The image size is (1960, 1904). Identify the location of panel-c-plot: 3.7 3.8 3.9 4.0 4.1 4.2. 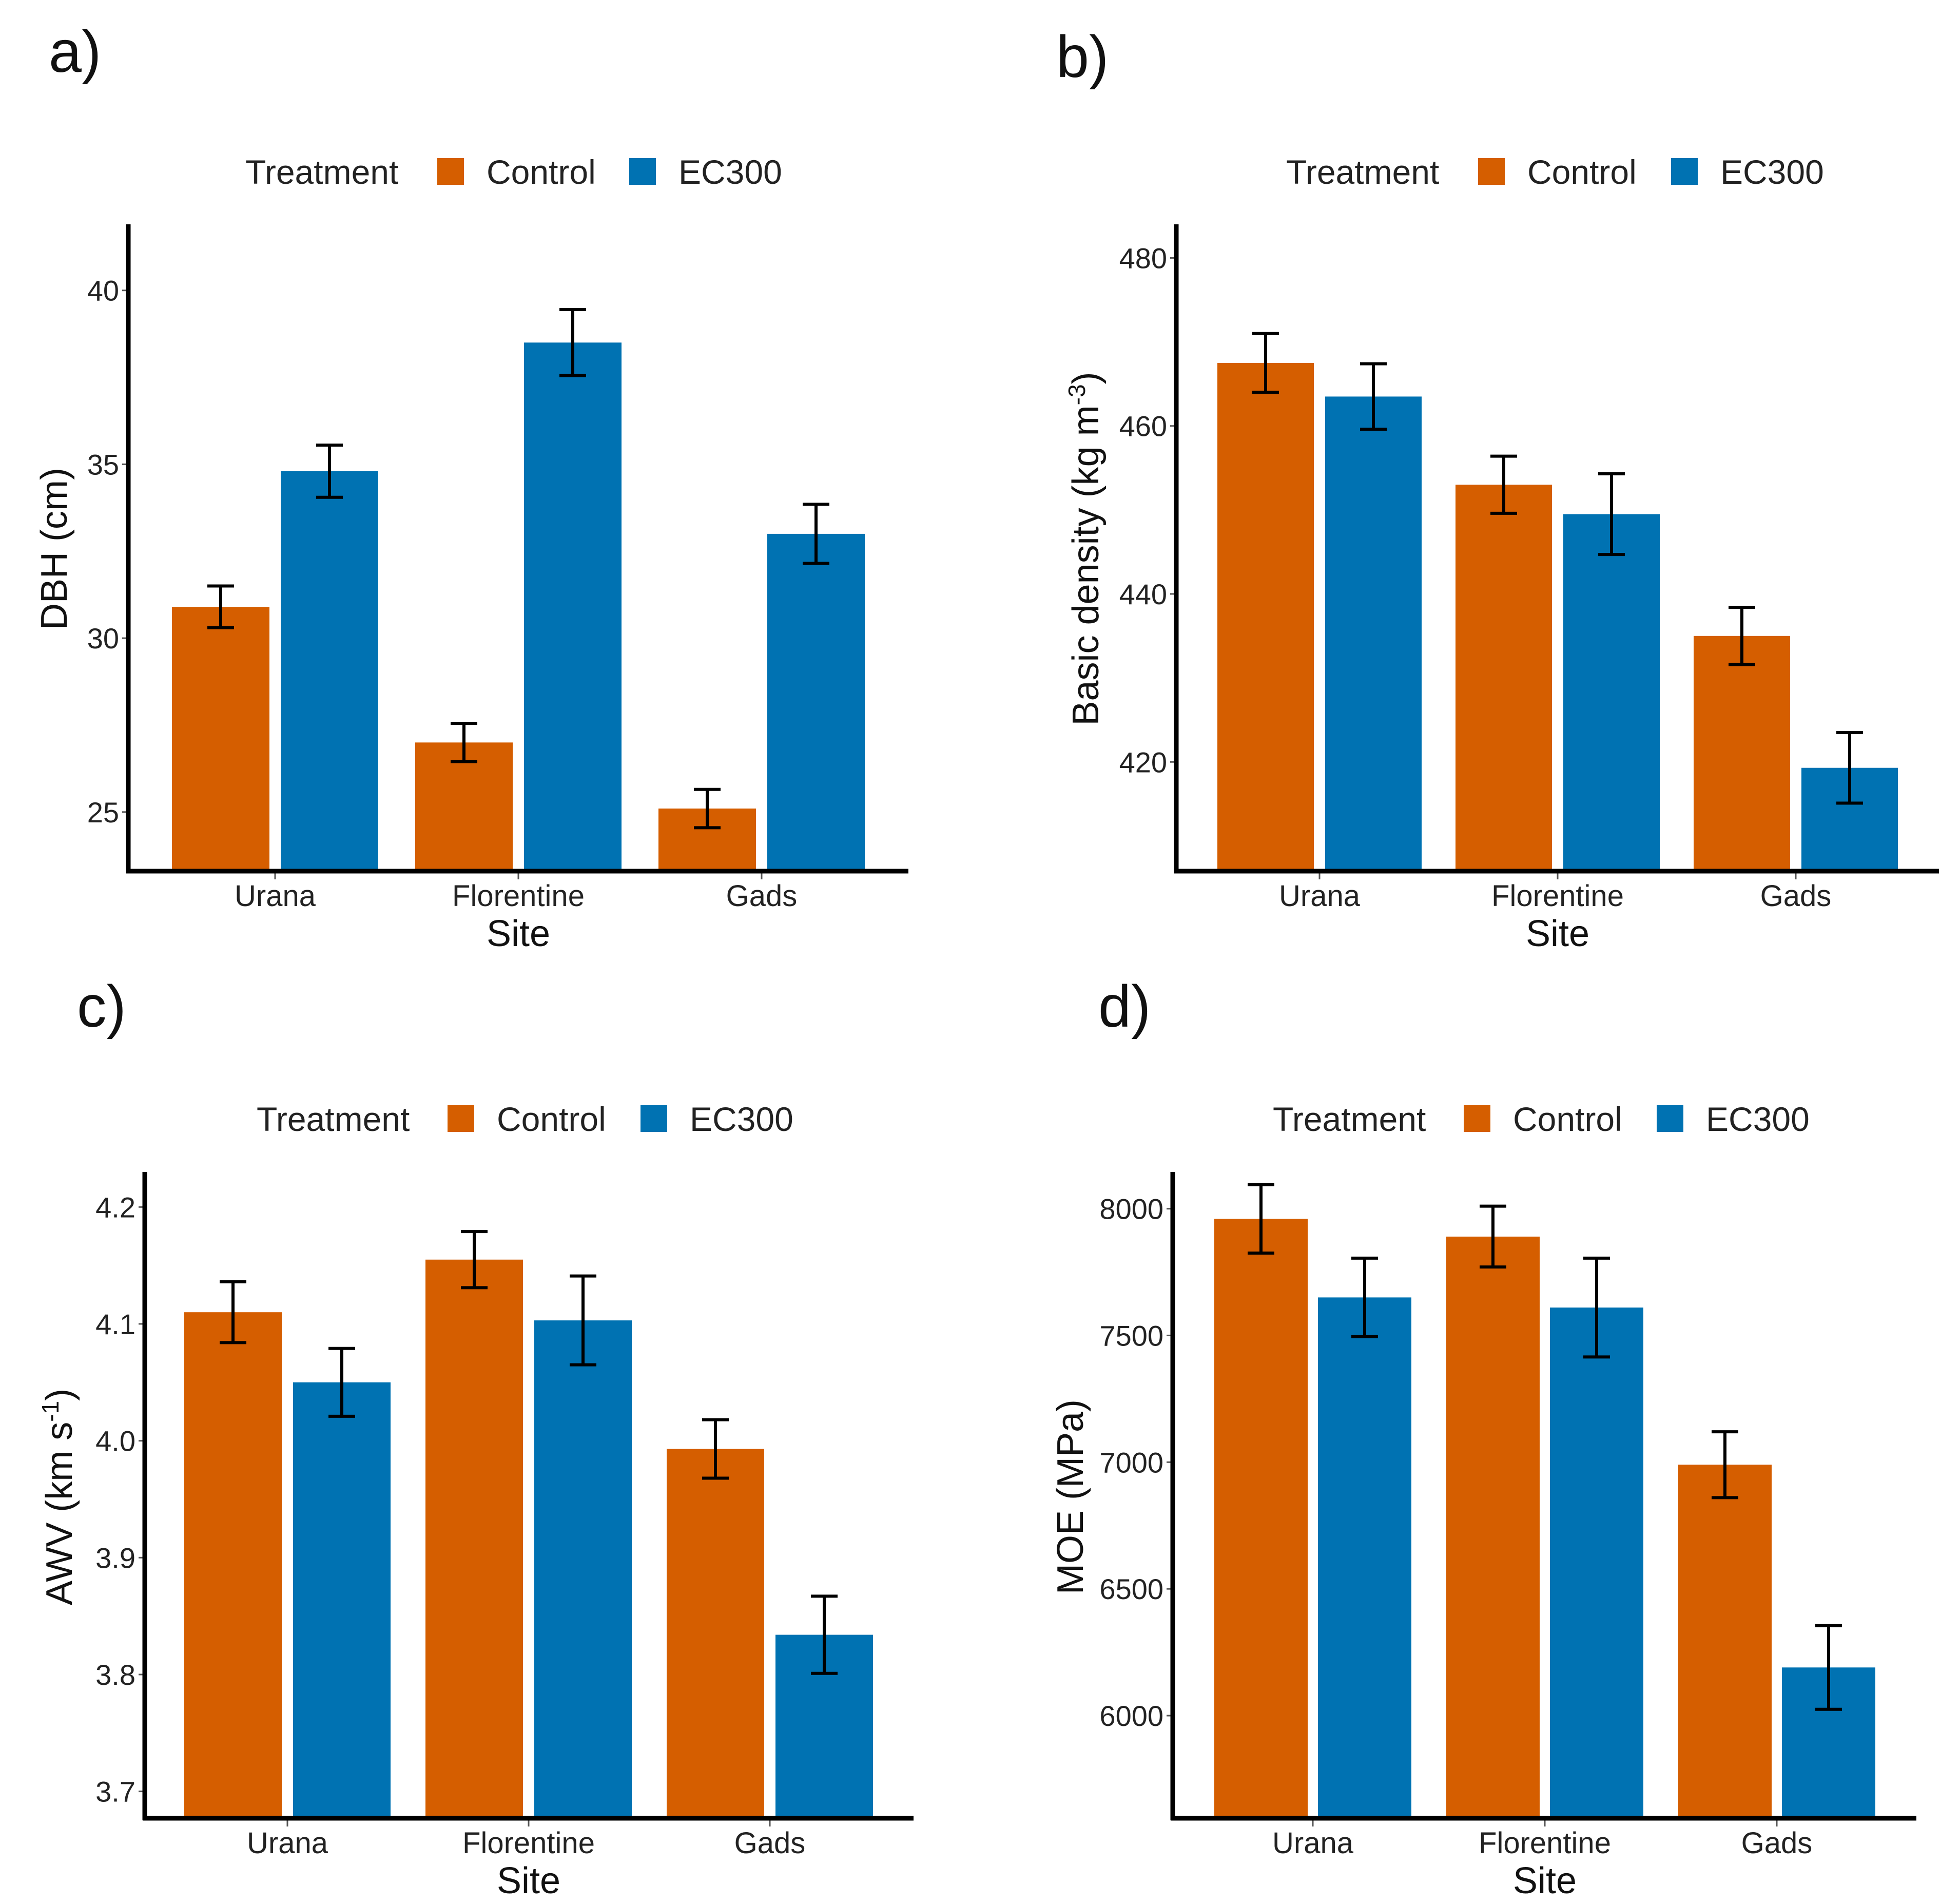
(484, 1509).